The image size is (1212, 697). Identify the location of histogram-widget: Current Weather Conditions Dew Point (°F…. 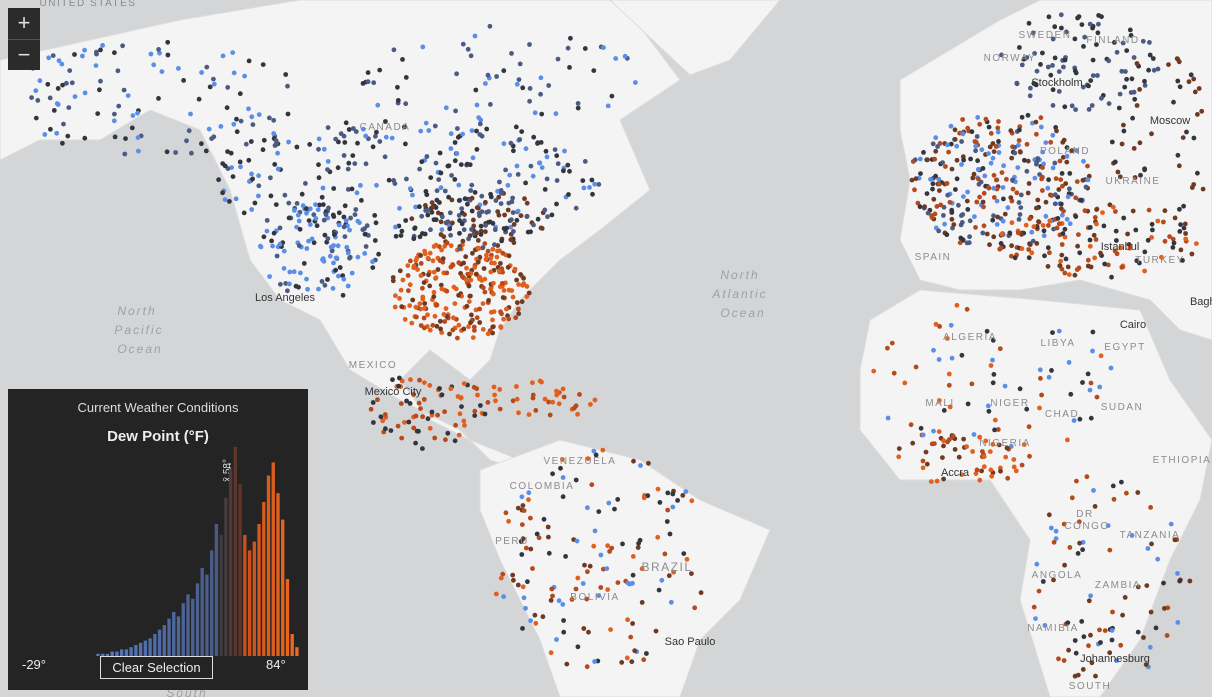
(158, 539).